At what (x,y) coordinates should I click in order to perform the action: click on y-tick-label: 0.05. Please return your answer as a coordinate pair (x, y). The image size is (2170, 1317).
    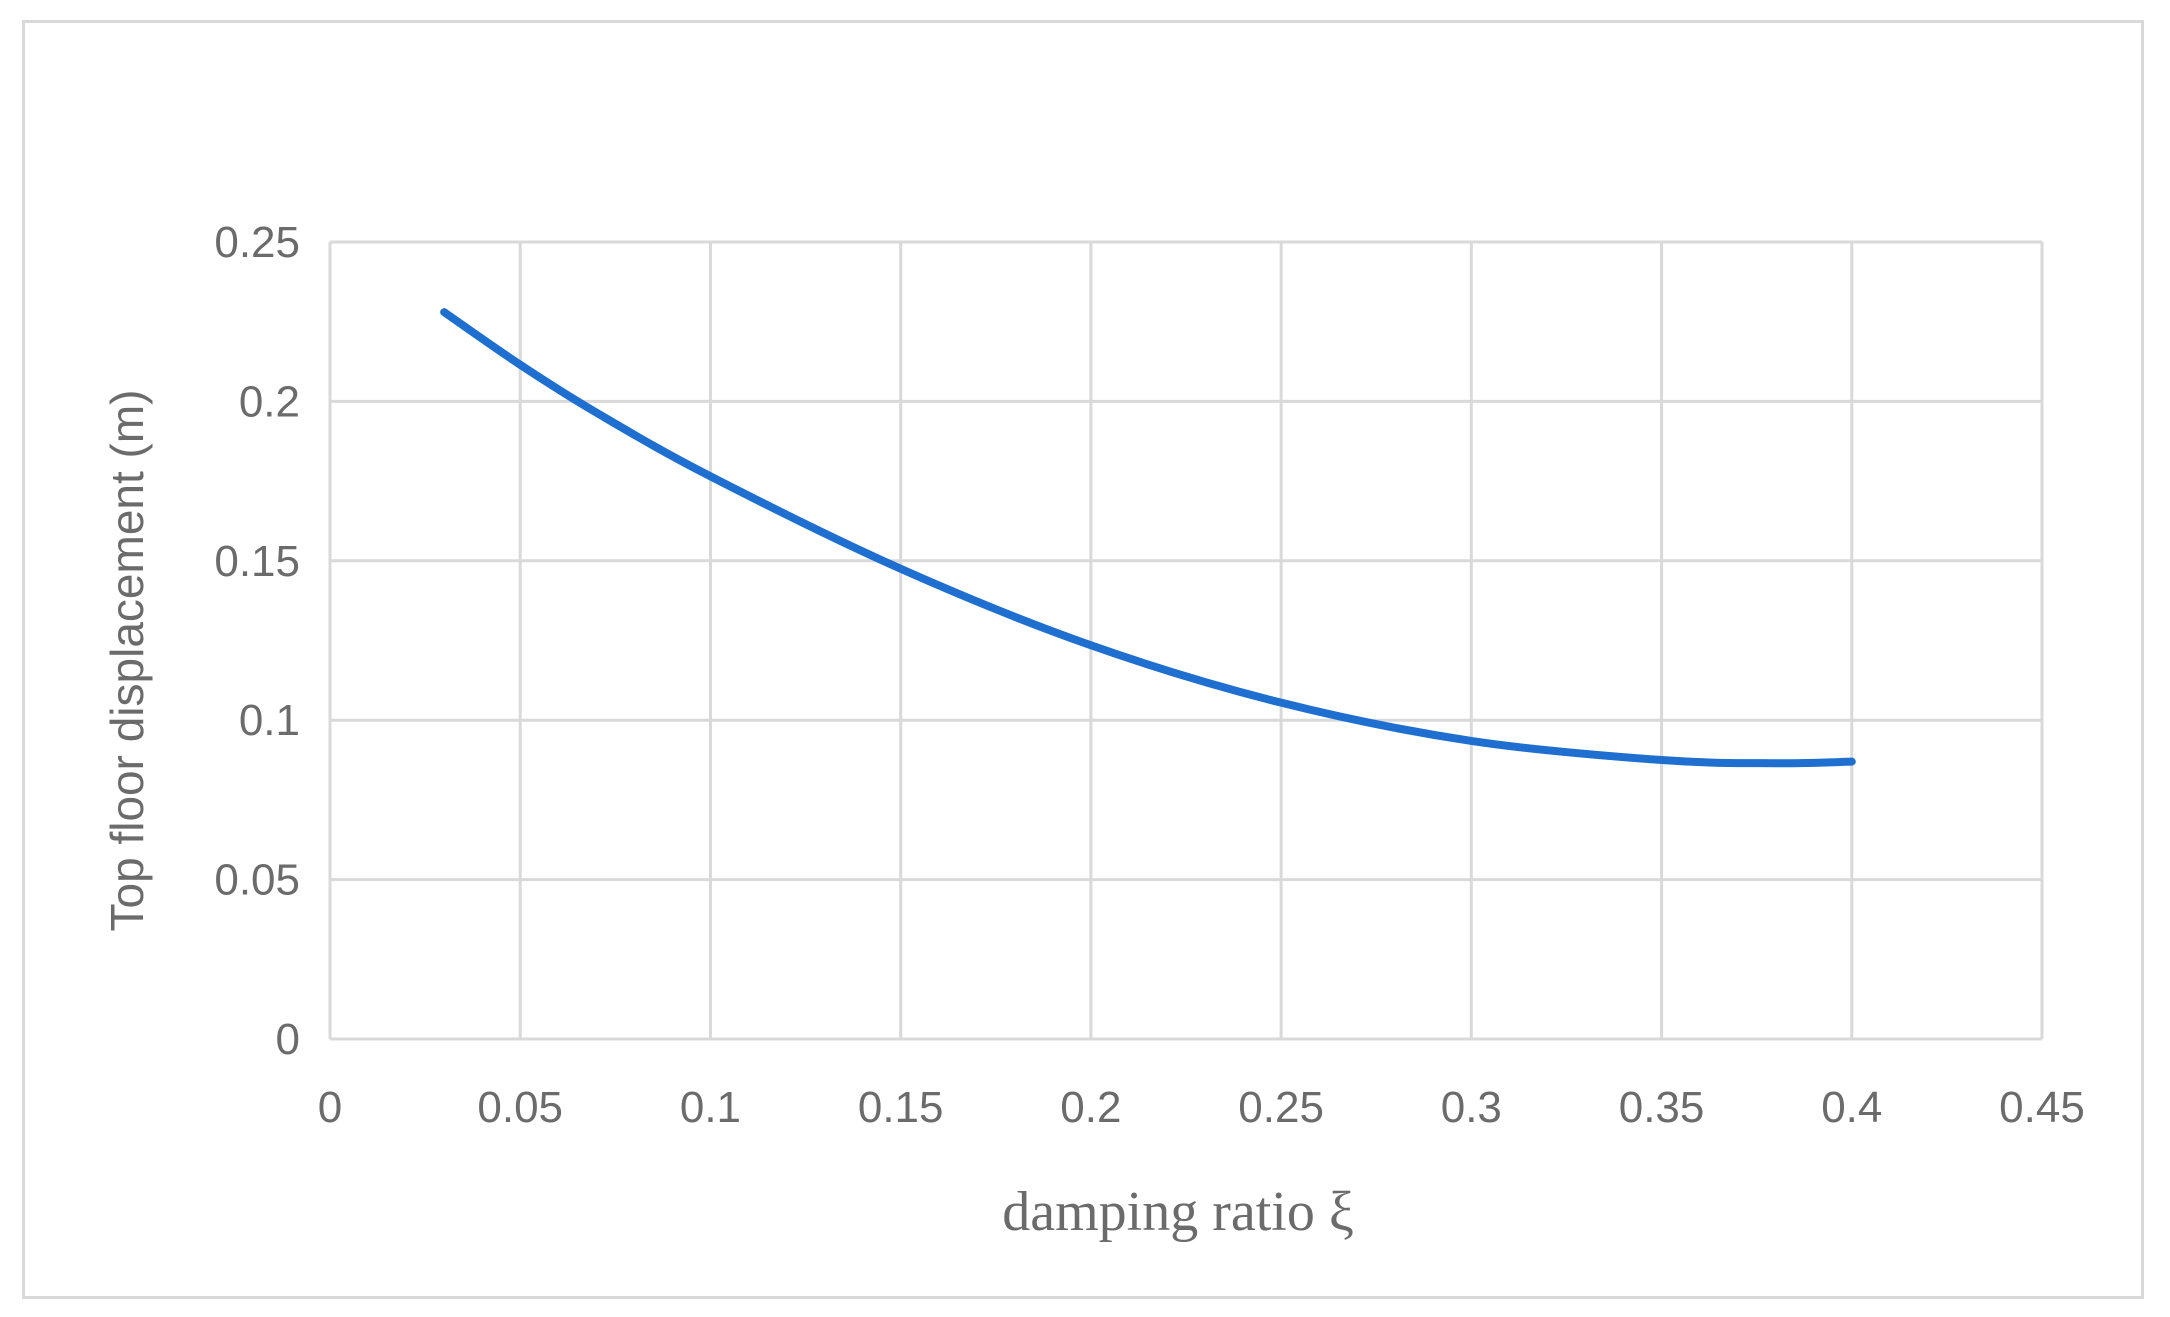
    Looking at the image, I should click on (257, 880).